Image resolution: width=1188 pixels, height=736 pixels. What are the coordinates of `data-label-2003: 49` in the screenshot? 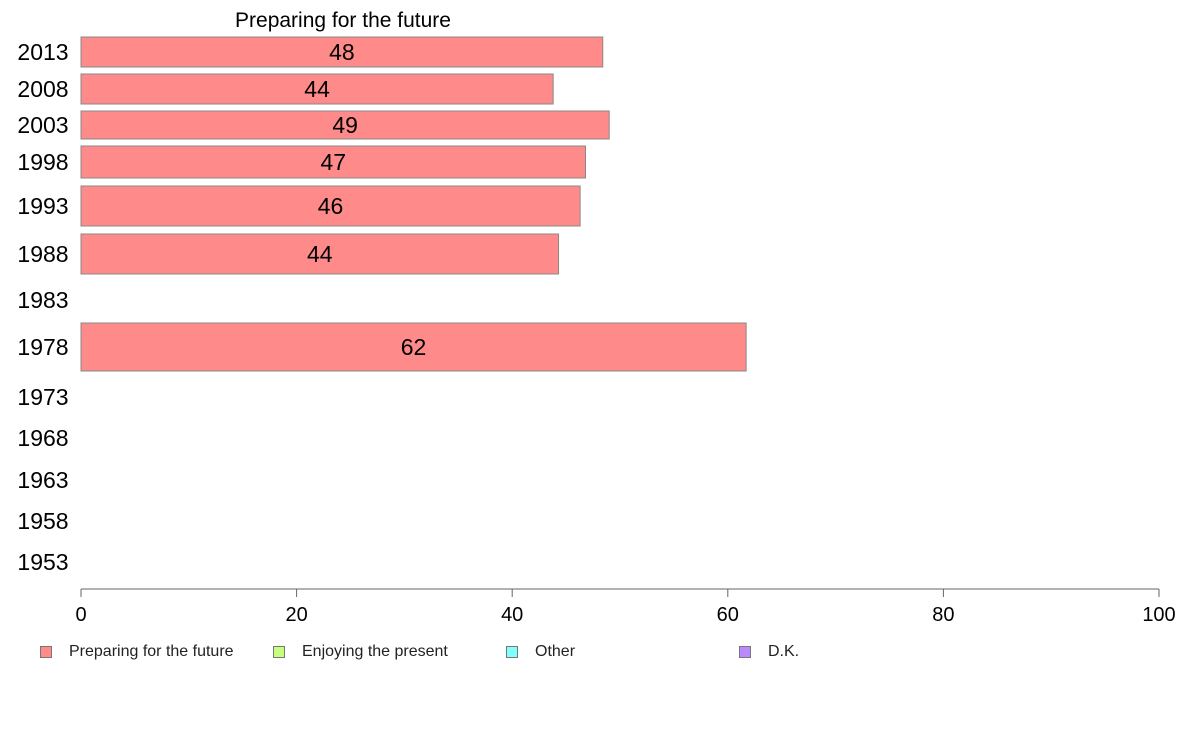 It's located at (345, 125).